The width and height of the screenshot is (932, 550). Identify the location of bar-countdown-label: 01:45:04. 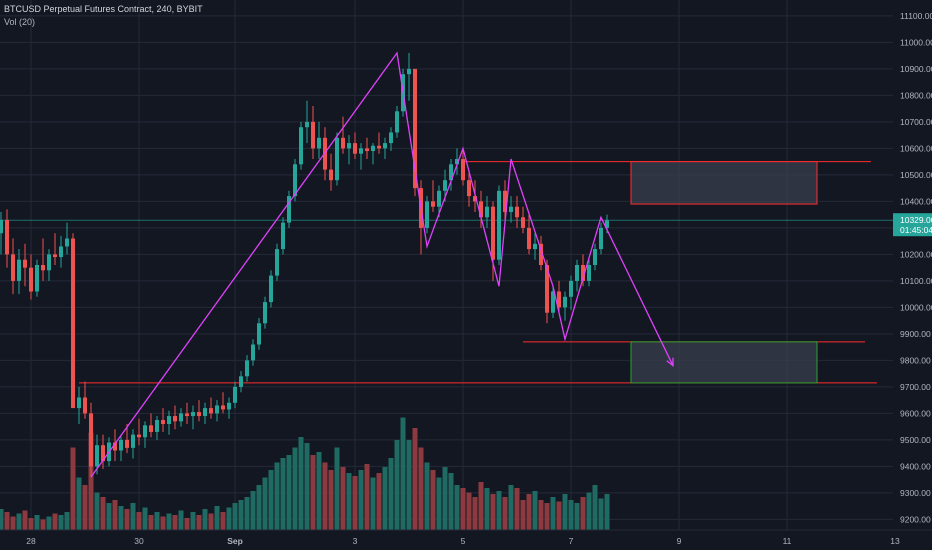
(916, 230).